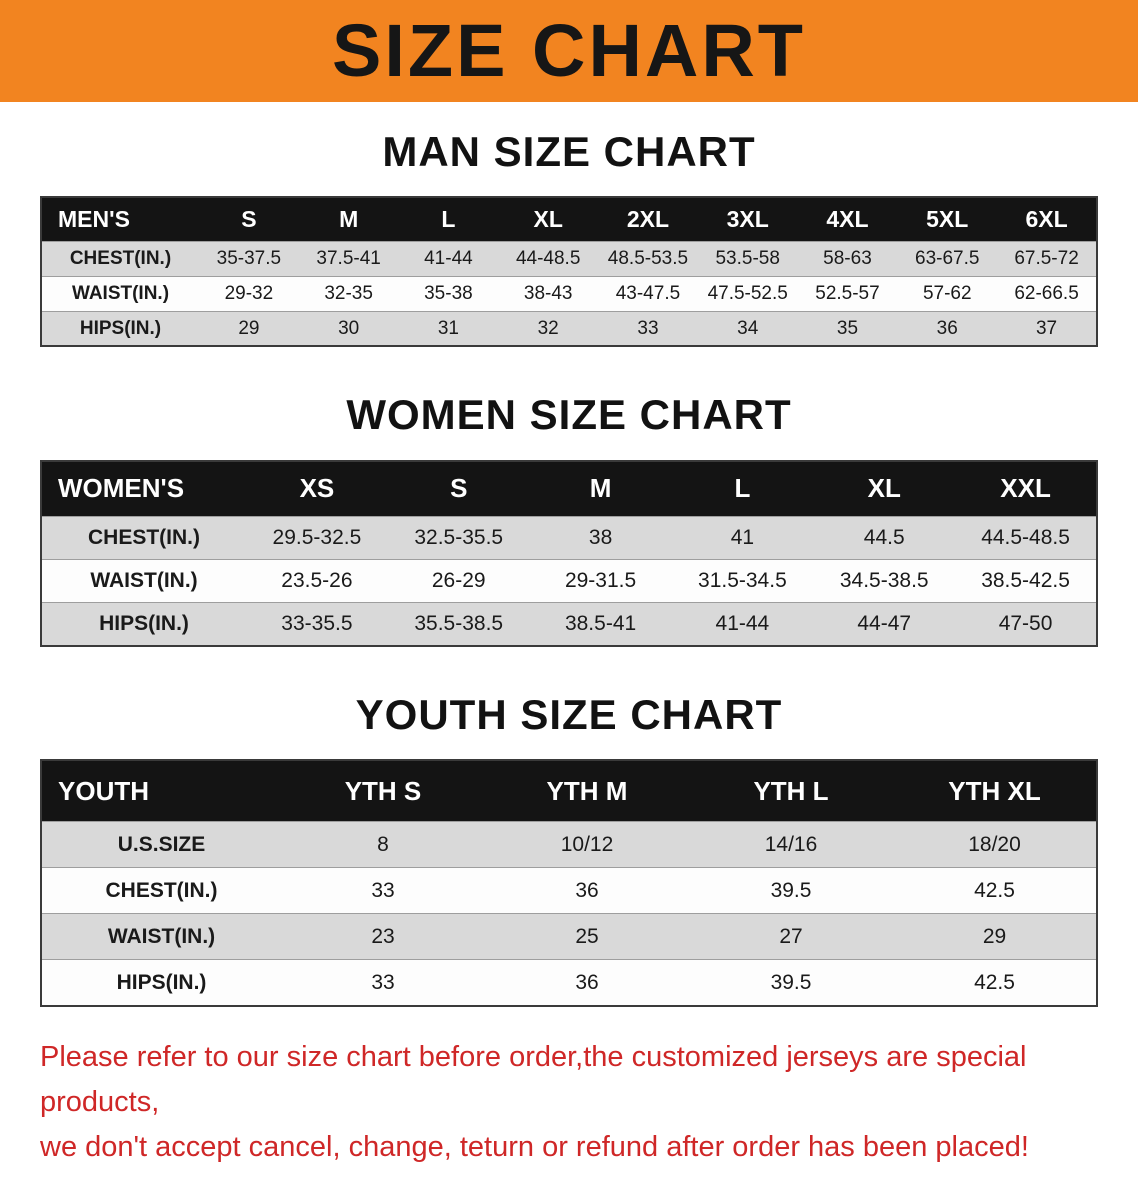 The height and width of the screenshot is (1184, 1138). I want to click on youth-measure-row: HIPS(IN.) 33 36 39.5 42.5, so click(569, 982).